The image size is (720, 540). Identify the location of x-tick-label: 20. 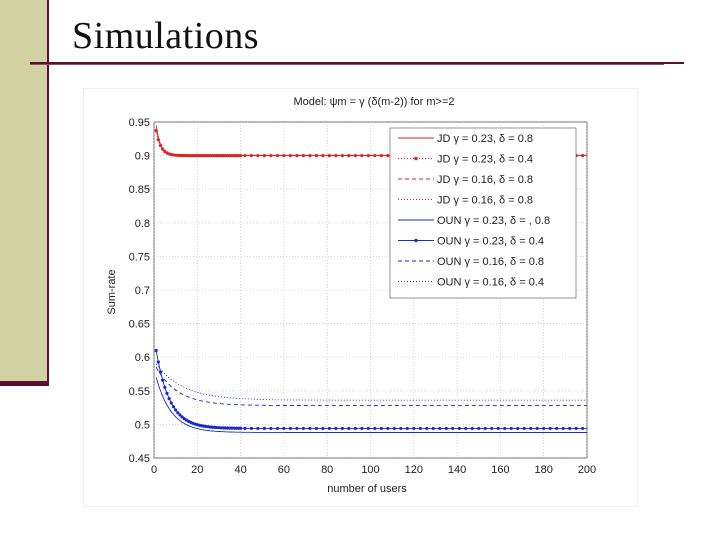
(197, 470).